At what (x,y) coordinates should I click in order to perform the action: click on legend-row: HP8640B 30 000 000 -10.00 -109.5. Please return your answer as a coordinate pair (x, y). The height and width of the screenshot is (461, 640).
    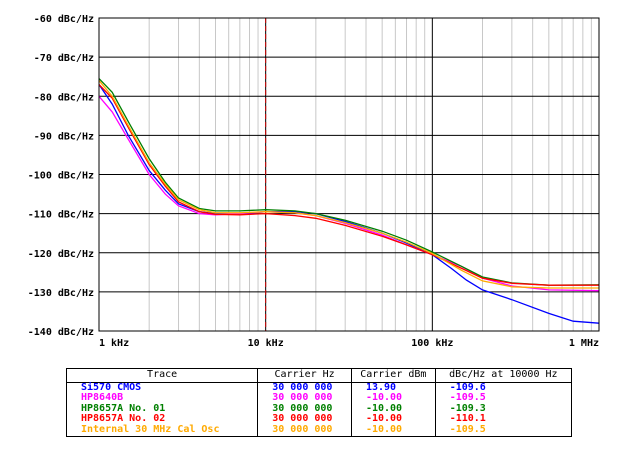
    Looking at the image, I should click on (319, 398).